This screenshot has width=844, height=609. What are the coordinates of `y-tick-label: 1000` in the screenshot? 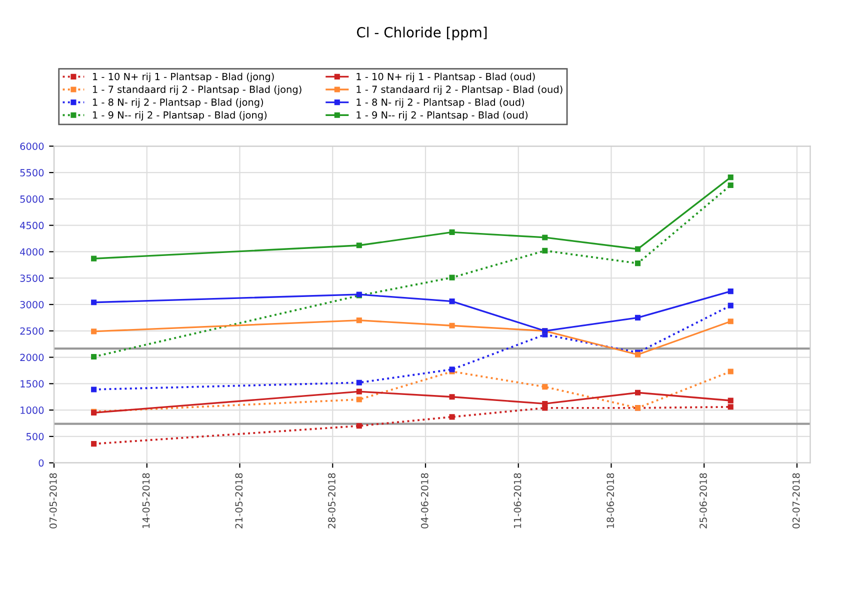 It's located at (32, 410).